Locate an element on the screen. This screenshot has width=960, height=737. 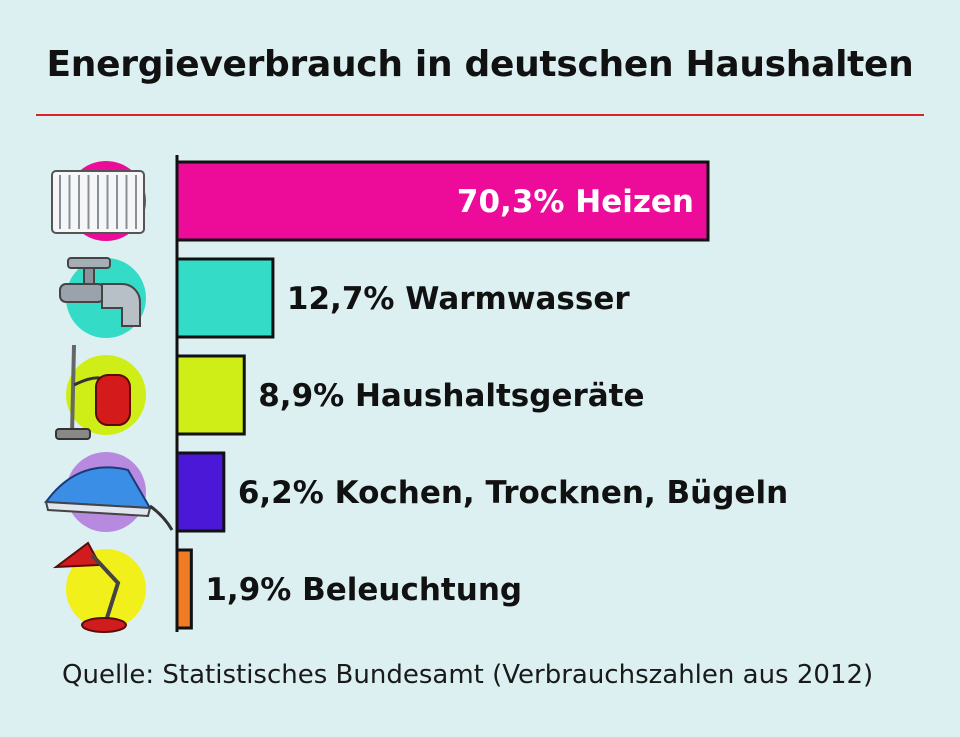
bar-label-5: 1,9% Beleuchtung is located at coordinates (363, 590).